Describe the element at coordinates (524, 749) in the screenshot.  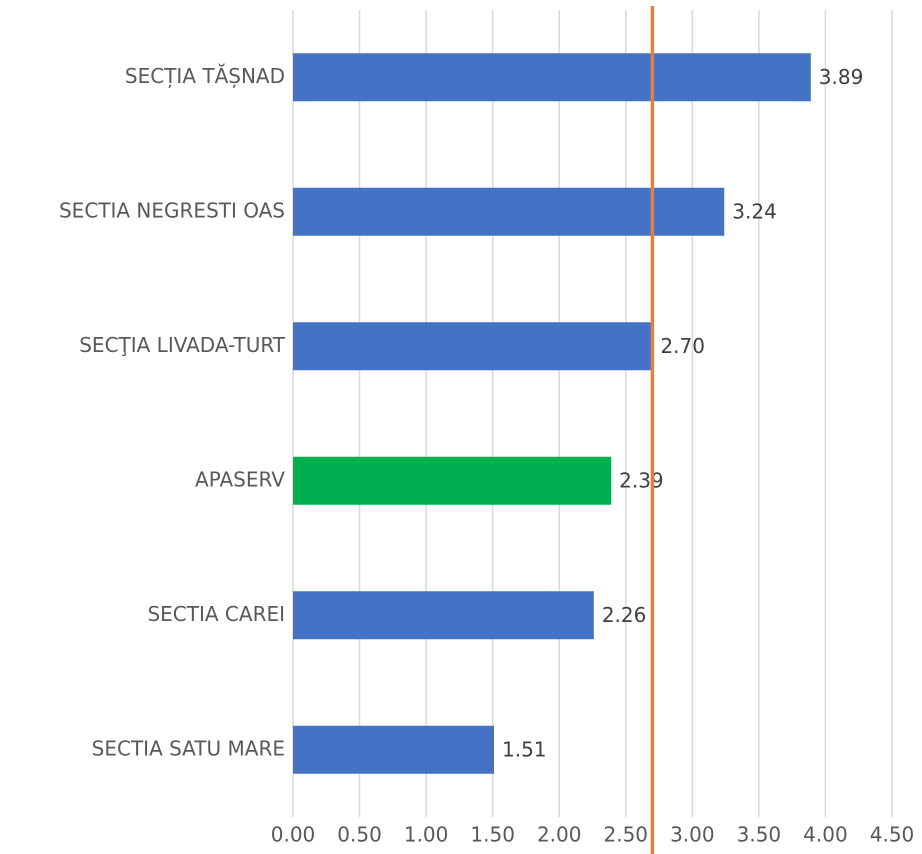
I see `data-label: 1.51` at that location.